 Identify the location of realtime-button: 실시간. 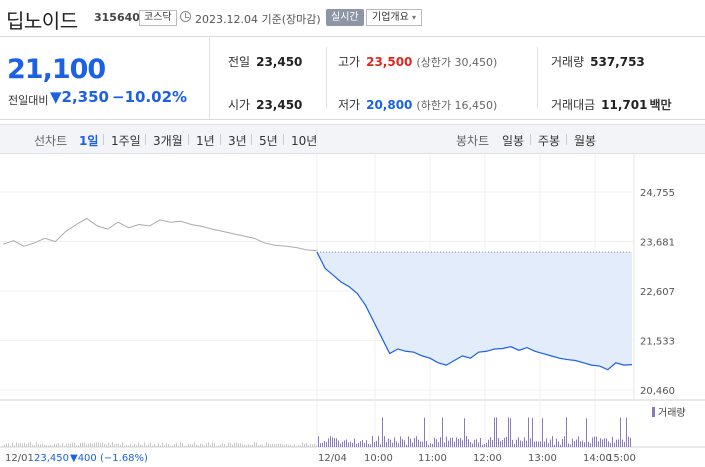
(345, 17).